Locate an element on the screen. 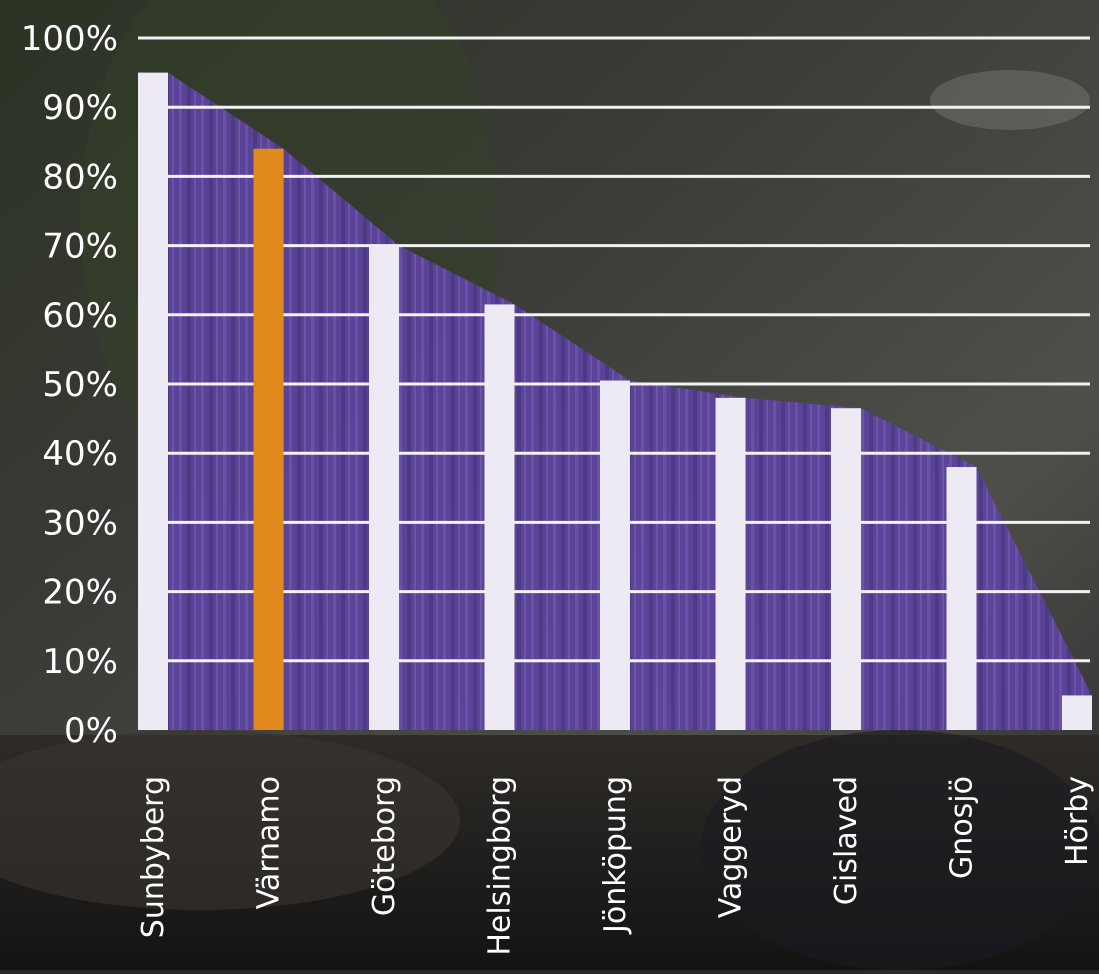 Image resolution: width=1099 pixels, height=974 pixels. y-tick-label: 0% is located at coordinates (91, 731).